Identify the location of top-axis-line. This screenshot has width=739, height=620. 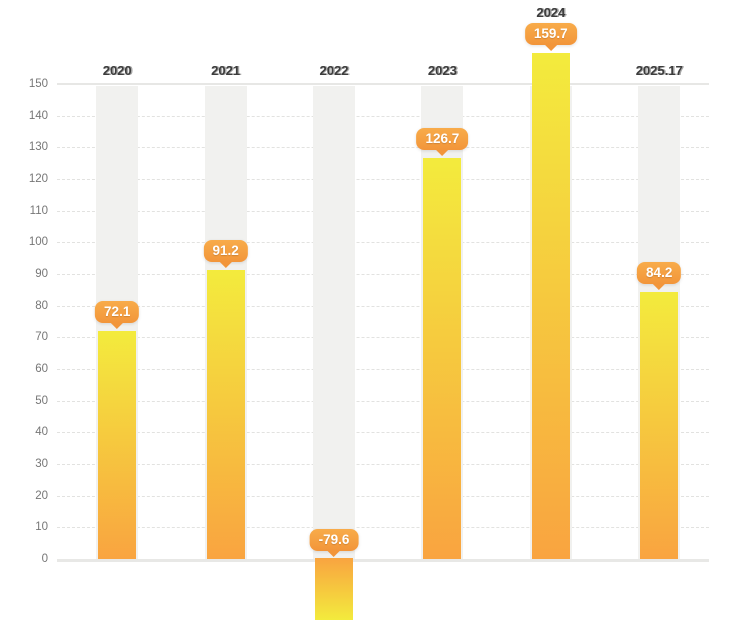
(383, 84).